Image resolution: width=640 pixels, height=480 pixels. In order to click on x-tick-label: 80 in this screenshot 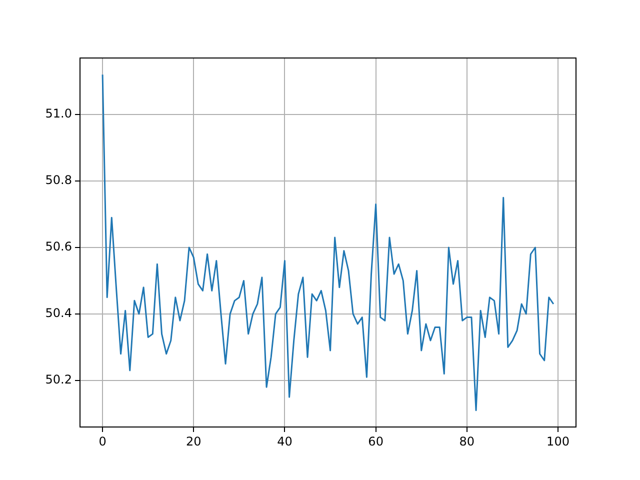, I will do `click(467, 441)`.